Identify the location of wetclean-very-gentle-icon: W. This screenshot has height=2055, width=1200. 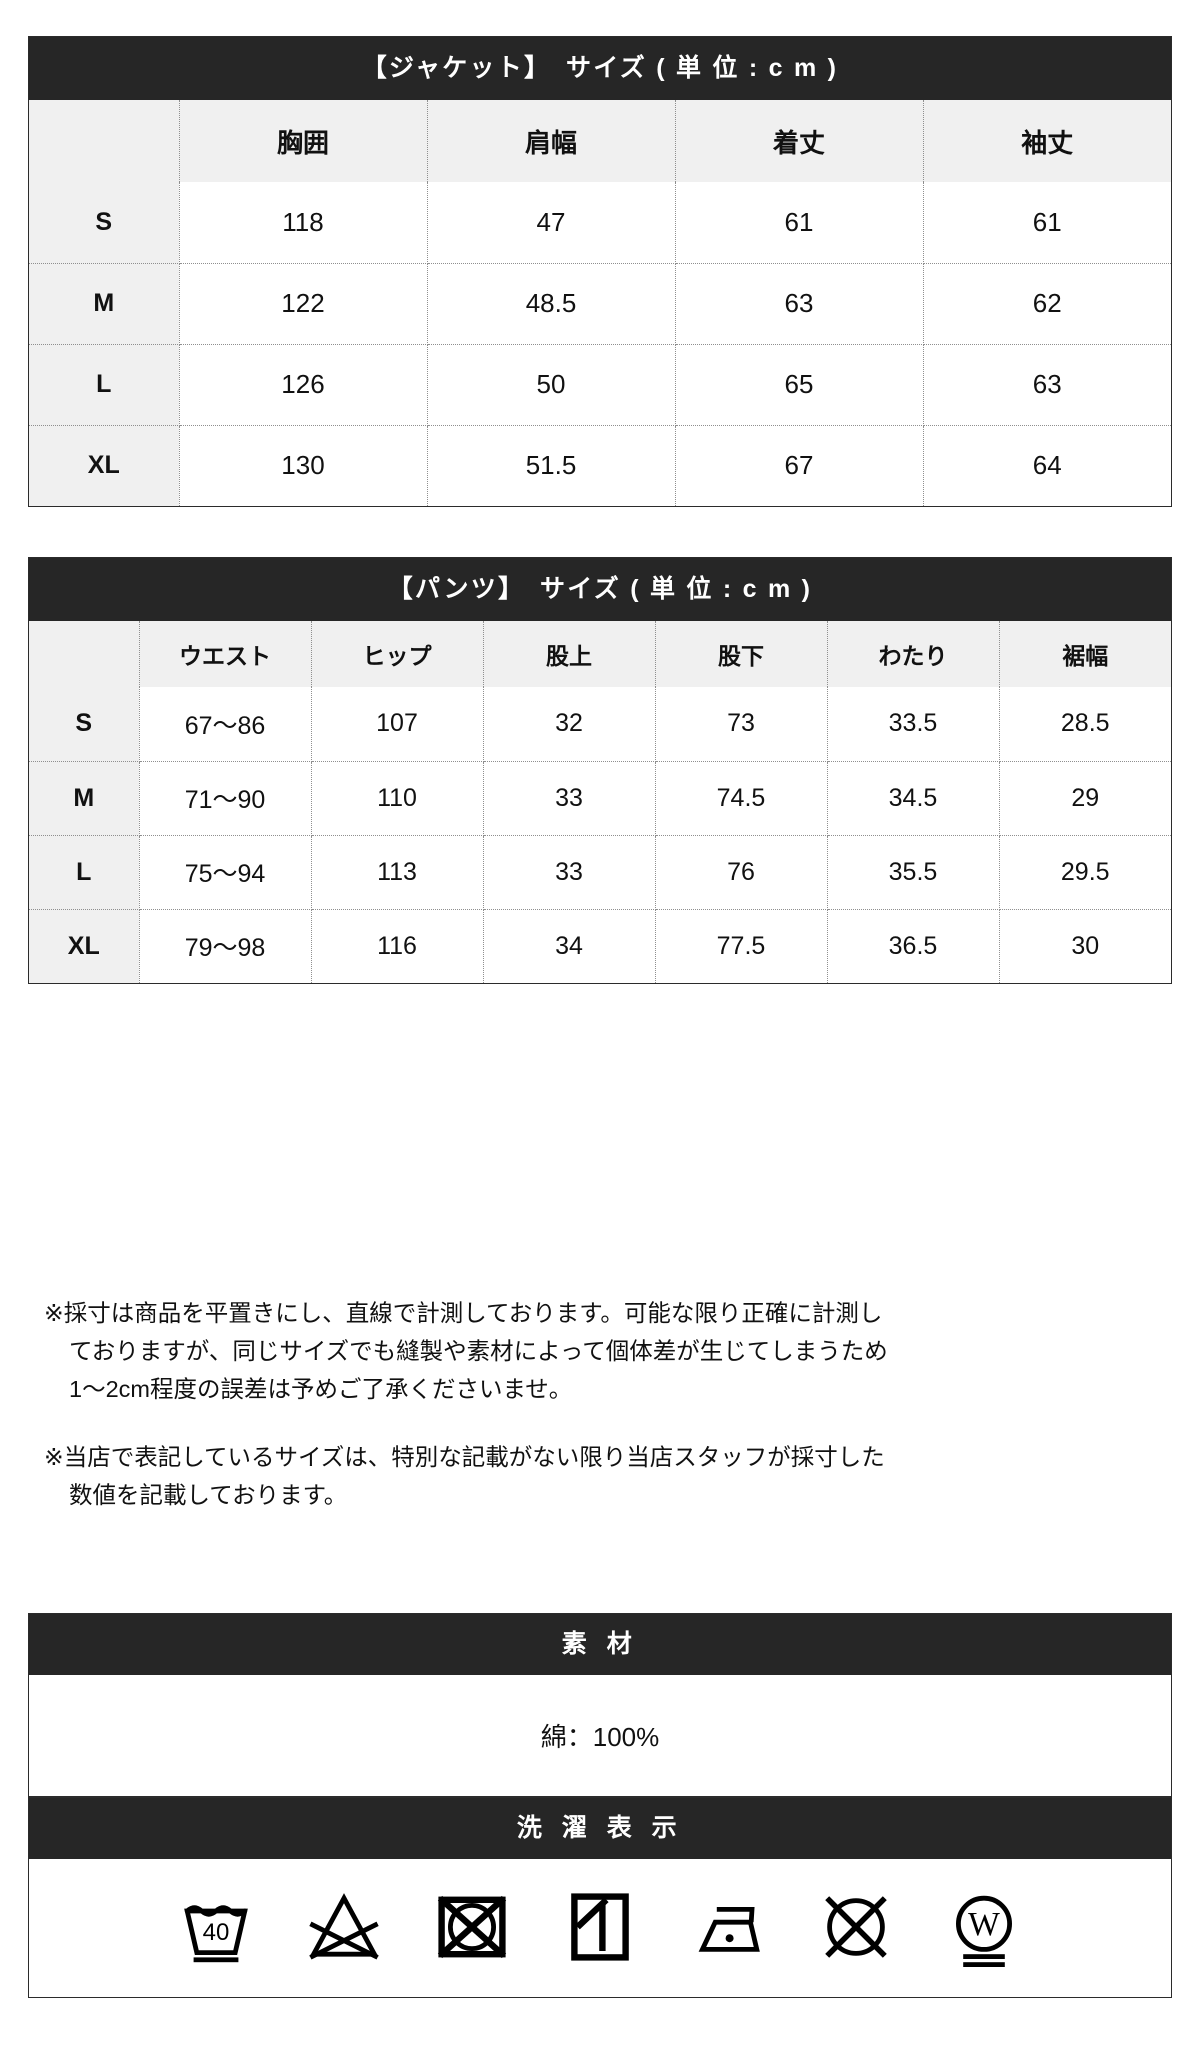
(984, 1927).